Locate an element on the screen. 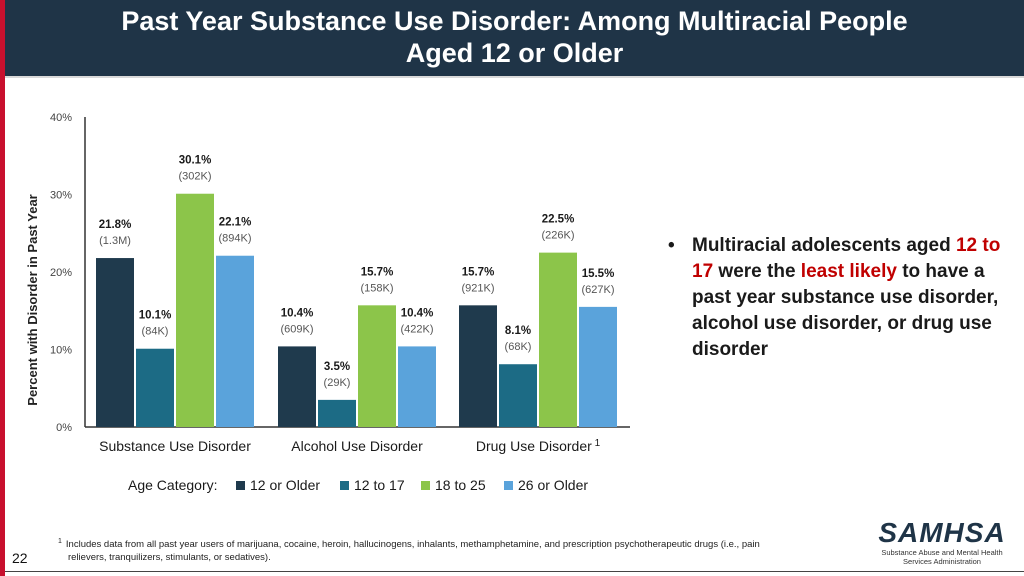  category-superscript: 1 is located at coordinates (596, 443).